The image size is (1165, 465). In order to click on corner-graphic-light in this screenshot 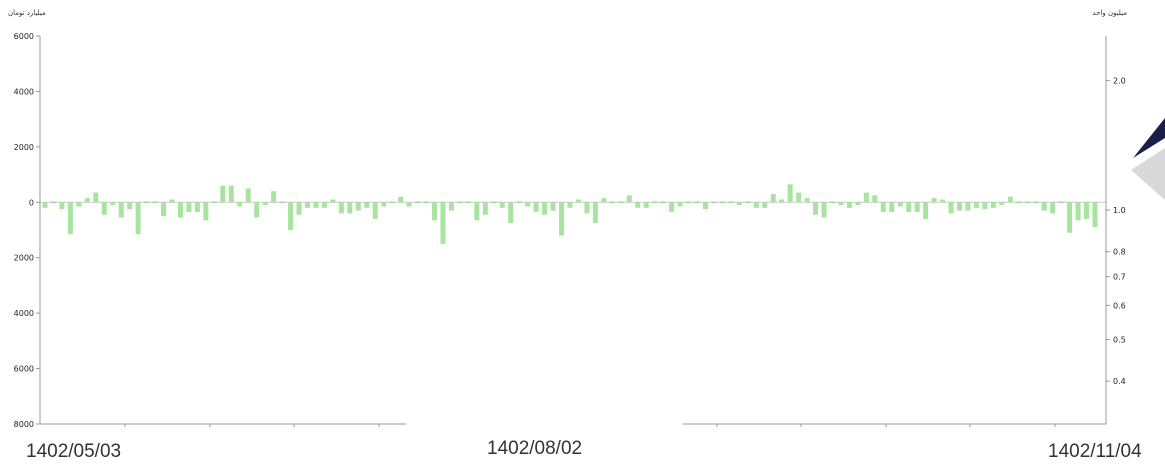, I will do `click(1148, 174)`.